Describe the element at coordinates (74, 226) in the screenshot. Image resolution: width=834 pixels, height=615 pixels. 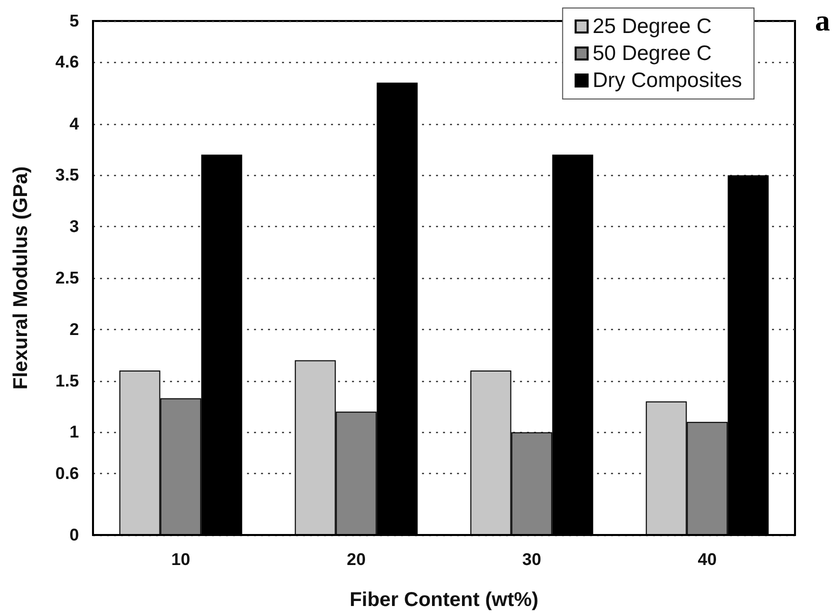
I see `y-tick-label: 3` at that location.